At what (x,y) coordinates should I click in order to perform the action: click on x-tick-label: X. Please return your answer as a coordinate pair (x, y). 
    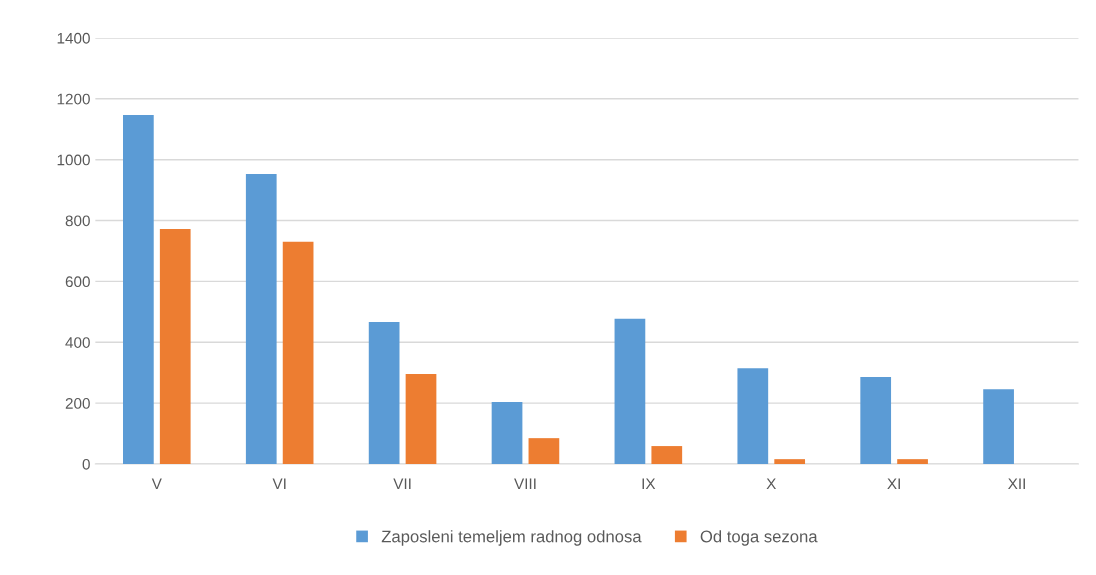
    Looking at the image, I should click on (771, 483).